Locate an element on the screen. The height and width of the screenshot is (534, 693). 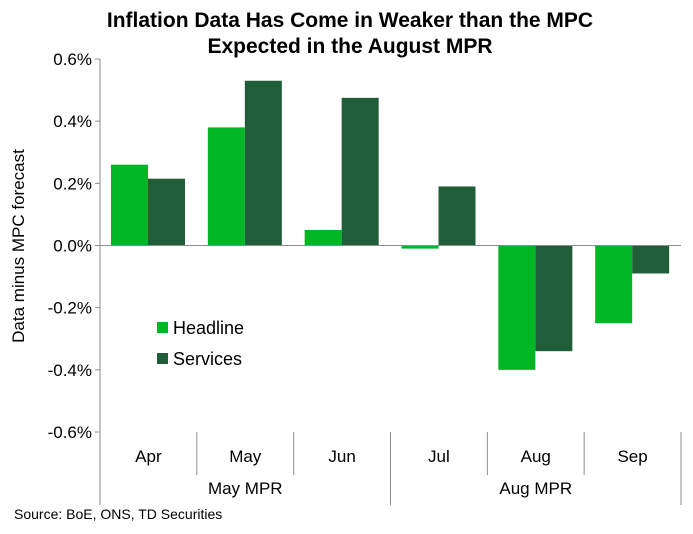
bar-services-jul is located at coordinates (457, 216).